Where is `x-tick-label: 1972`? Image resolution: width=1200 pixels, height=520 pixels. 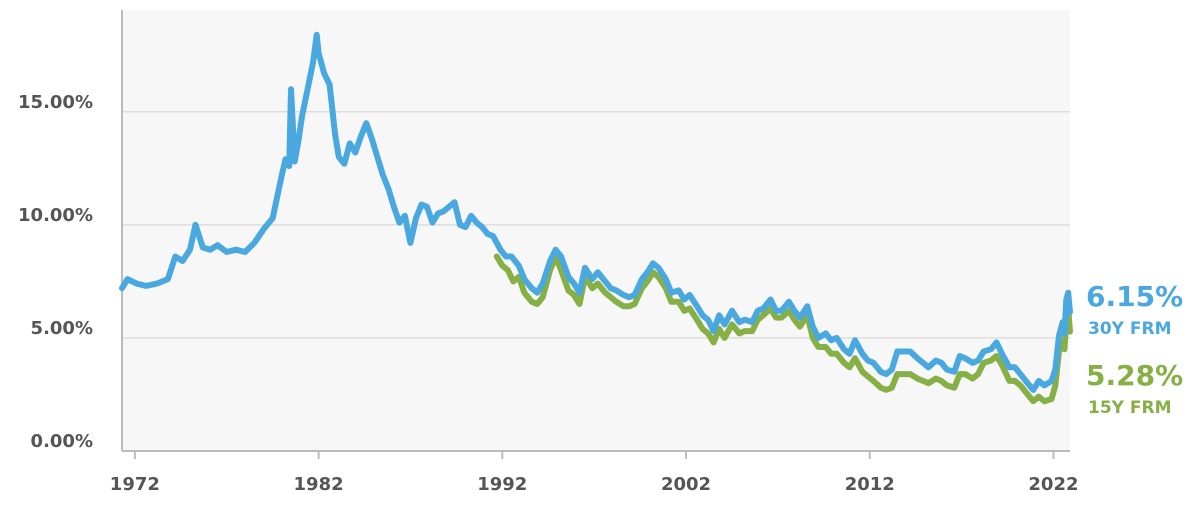 x-tick-label: 1972 is located at coordinates (135, 484).